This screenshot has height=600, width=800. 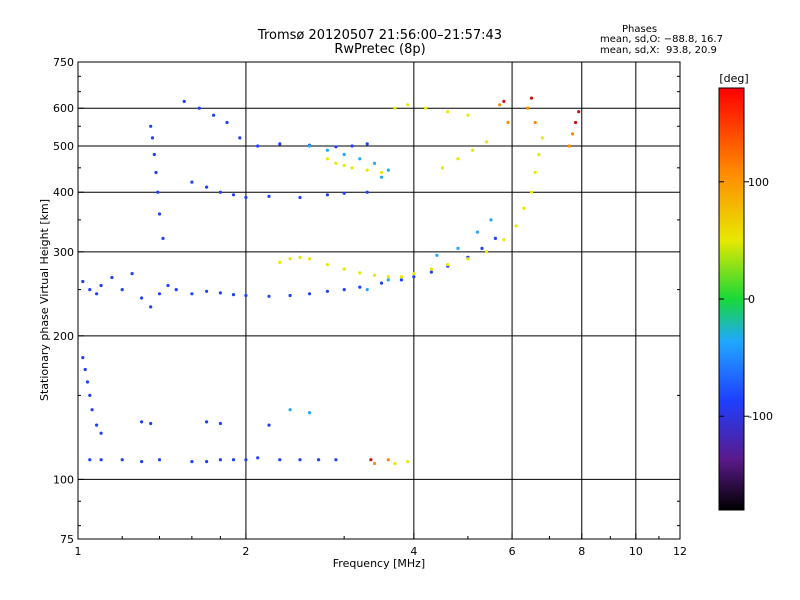 What do you see at coordinates (636, 551) in the screenshot?
I see `x-tick-label: 10` at bounding box center [636, 551].